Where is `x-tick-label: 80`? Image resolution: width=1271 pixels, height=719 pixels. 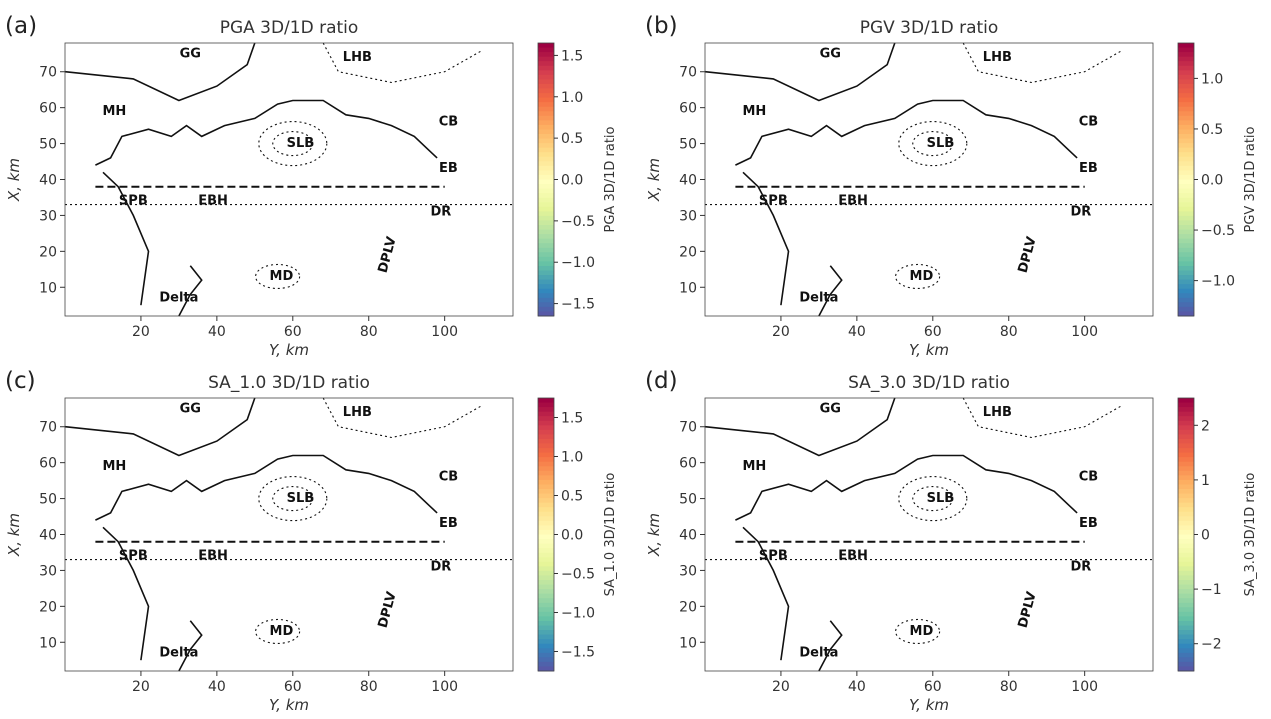 x-tick-label: 80 is located at coordinates (369, 332).